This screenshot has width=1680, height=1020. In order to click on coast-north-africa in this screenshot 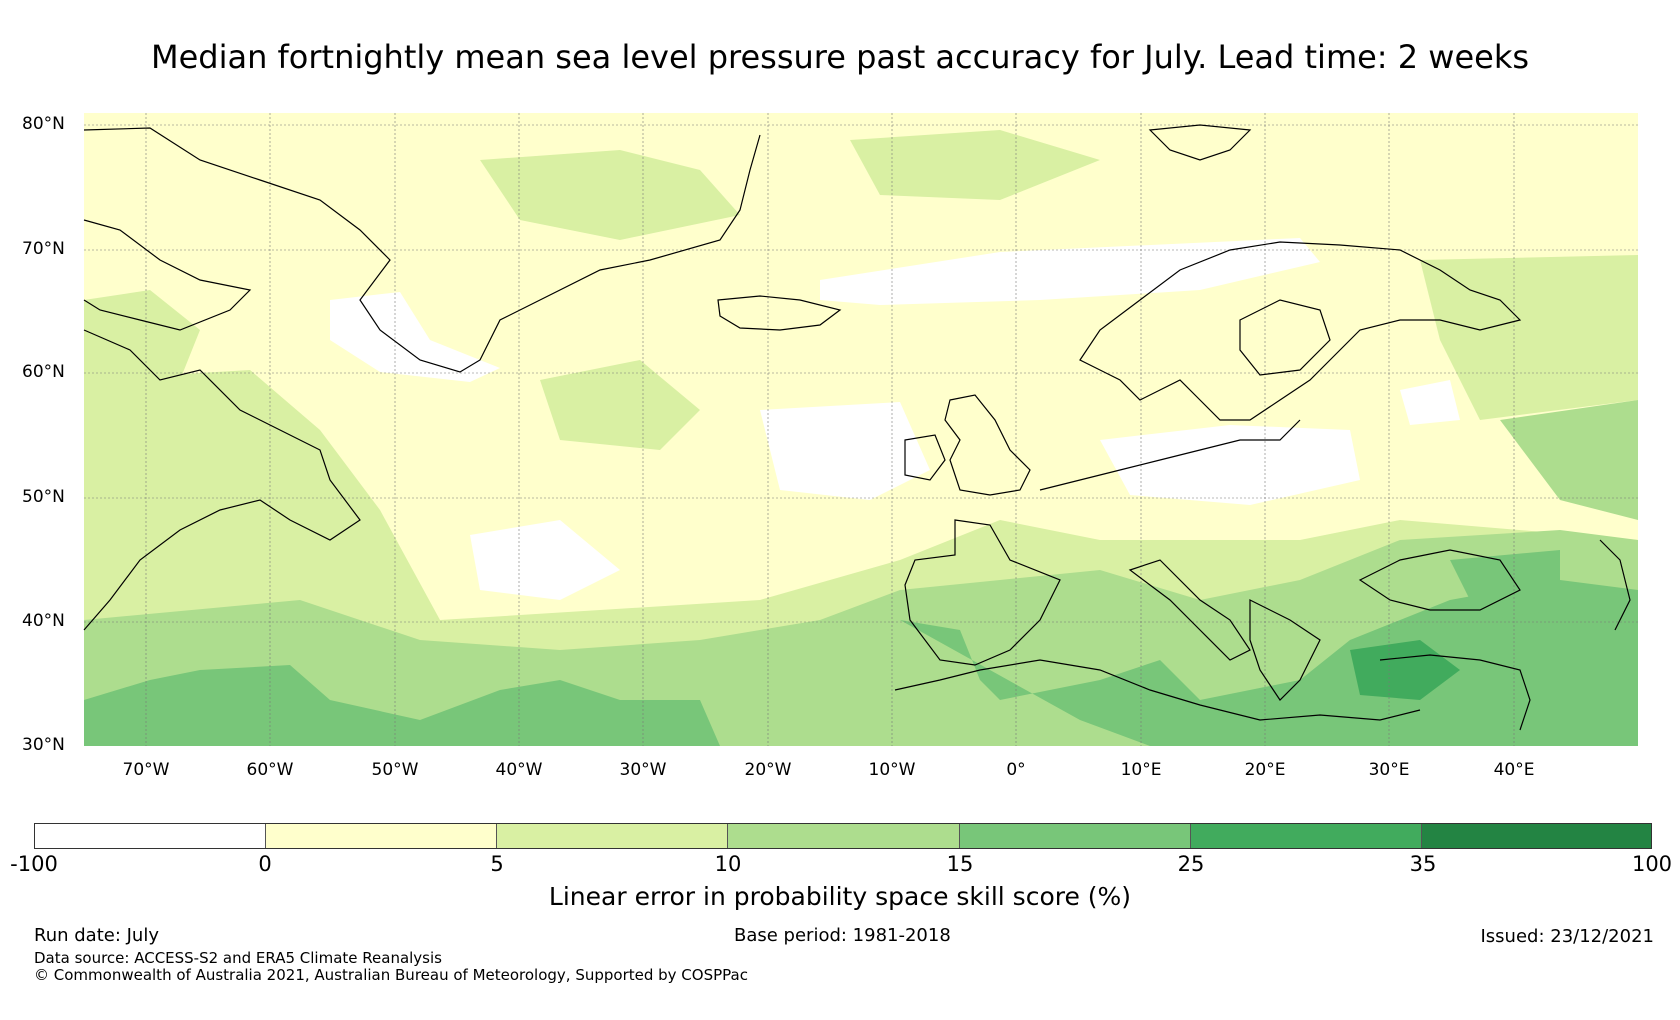, I will do `click(1157, 690)`.